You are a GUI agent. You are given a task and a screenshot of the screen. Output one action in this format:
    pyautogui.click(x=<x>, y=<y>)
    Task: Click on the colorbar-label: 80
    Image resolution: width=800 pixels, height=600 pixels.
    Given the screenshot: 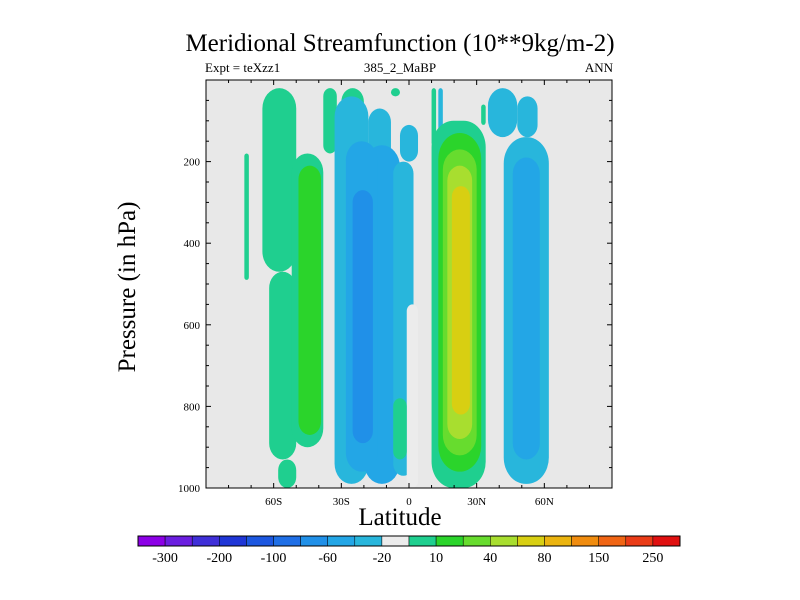 What is the action you would take?
    pyautogui.click(x=545, y=558)
    